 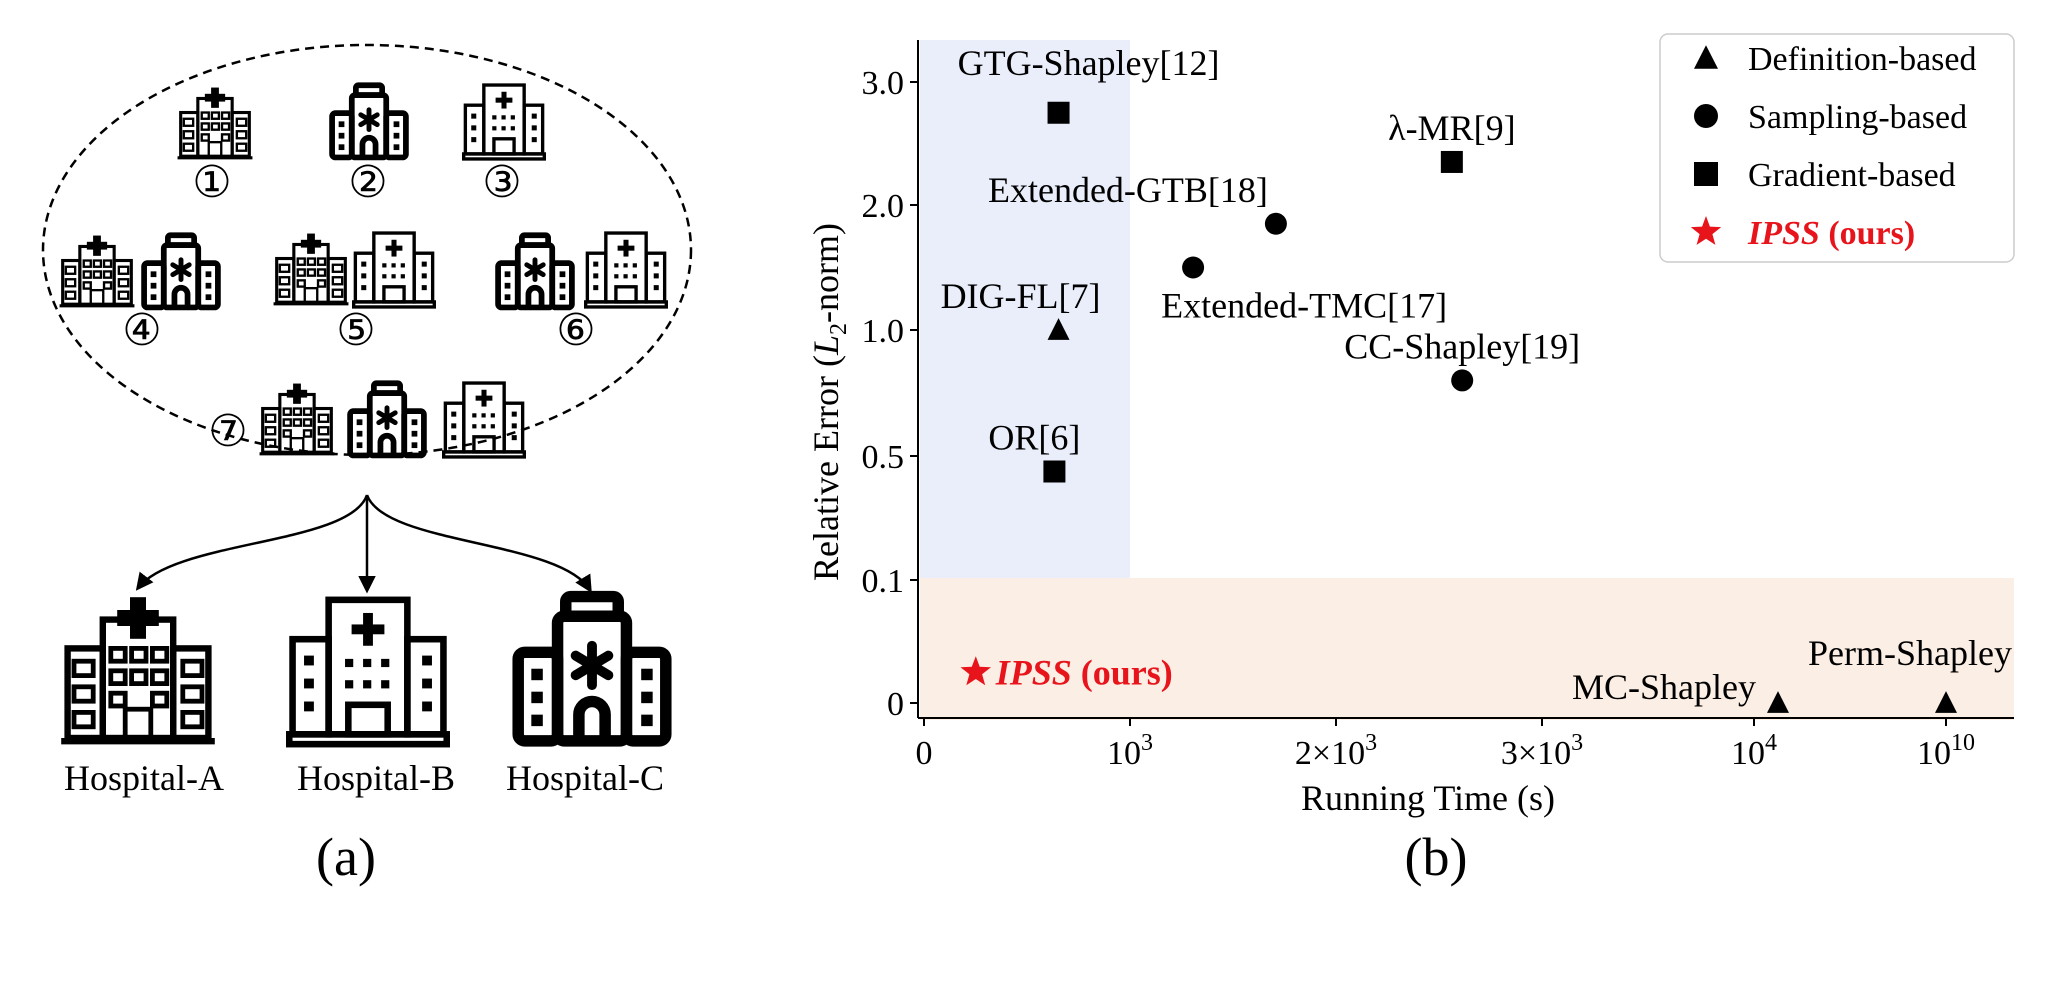 What do you see at coordinates (1021, 296) in the screenshot?
I see `point-label: DIG-FL[7]` at bounding box center [1021, 296].